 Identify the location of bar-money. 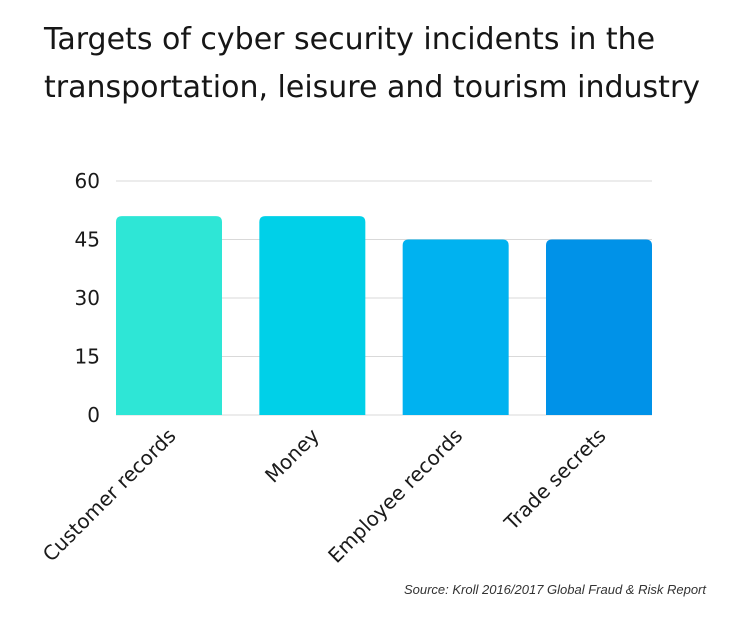
(312, 315).